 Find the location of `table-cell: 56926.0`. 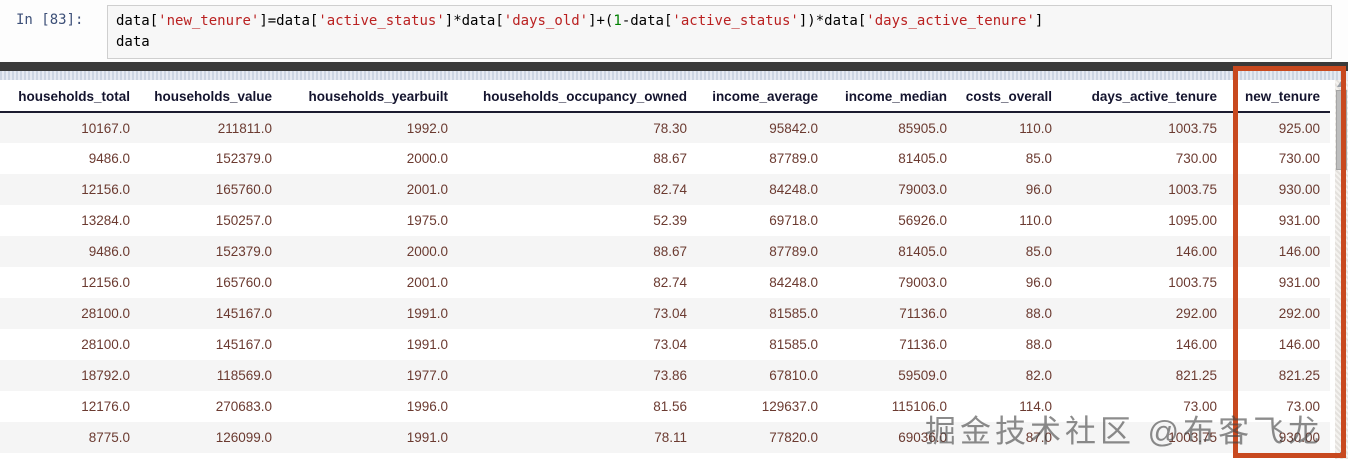

table-cell: 56926.0 is located at coordinates (892, 220).